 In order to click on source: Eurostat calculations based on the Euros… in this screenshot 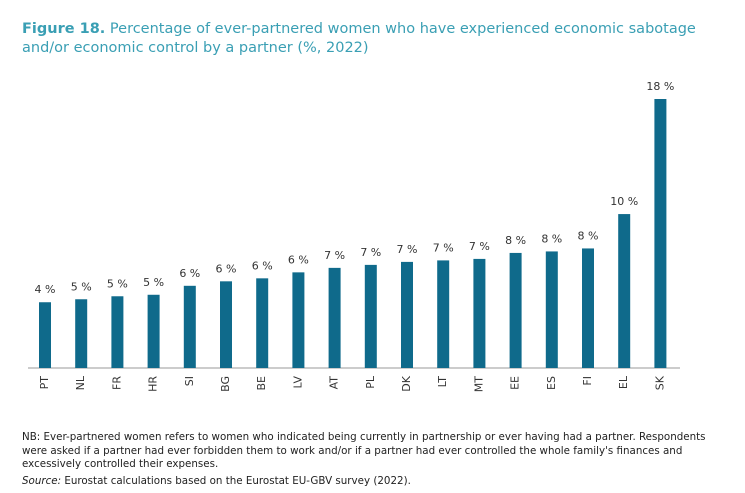, I will do `click(237, 480)`.